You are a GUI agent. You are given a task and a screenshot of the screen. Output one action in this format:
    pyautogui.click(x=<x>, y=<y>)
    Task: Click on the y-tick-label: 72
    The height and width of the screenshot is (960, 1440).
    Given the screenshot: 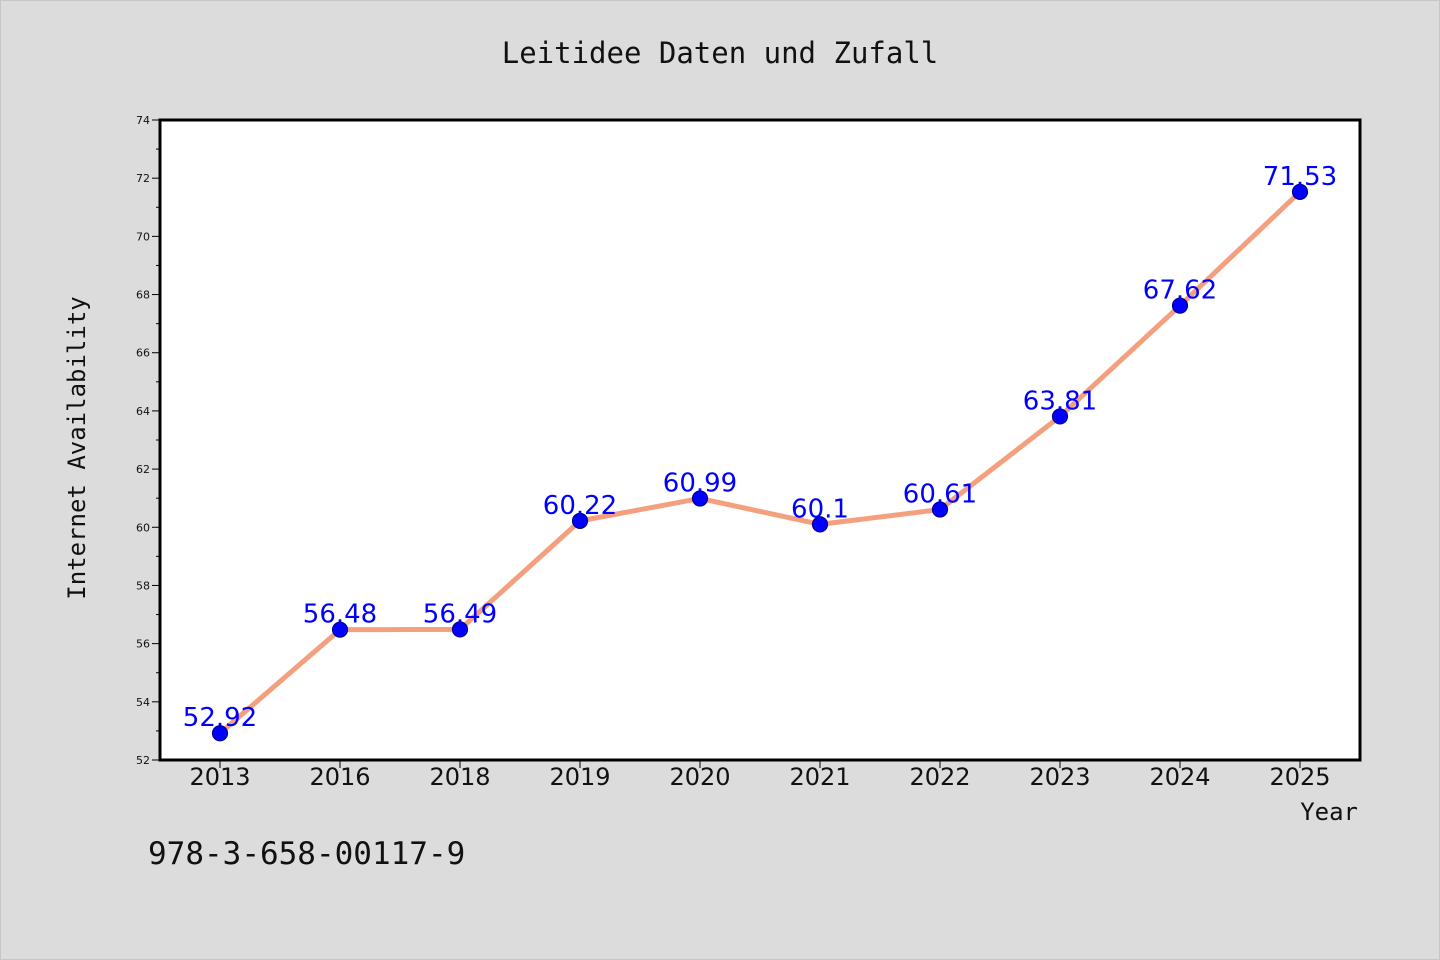 What is the action you would take?
    pyautogui.click(x=143, y=178)
    